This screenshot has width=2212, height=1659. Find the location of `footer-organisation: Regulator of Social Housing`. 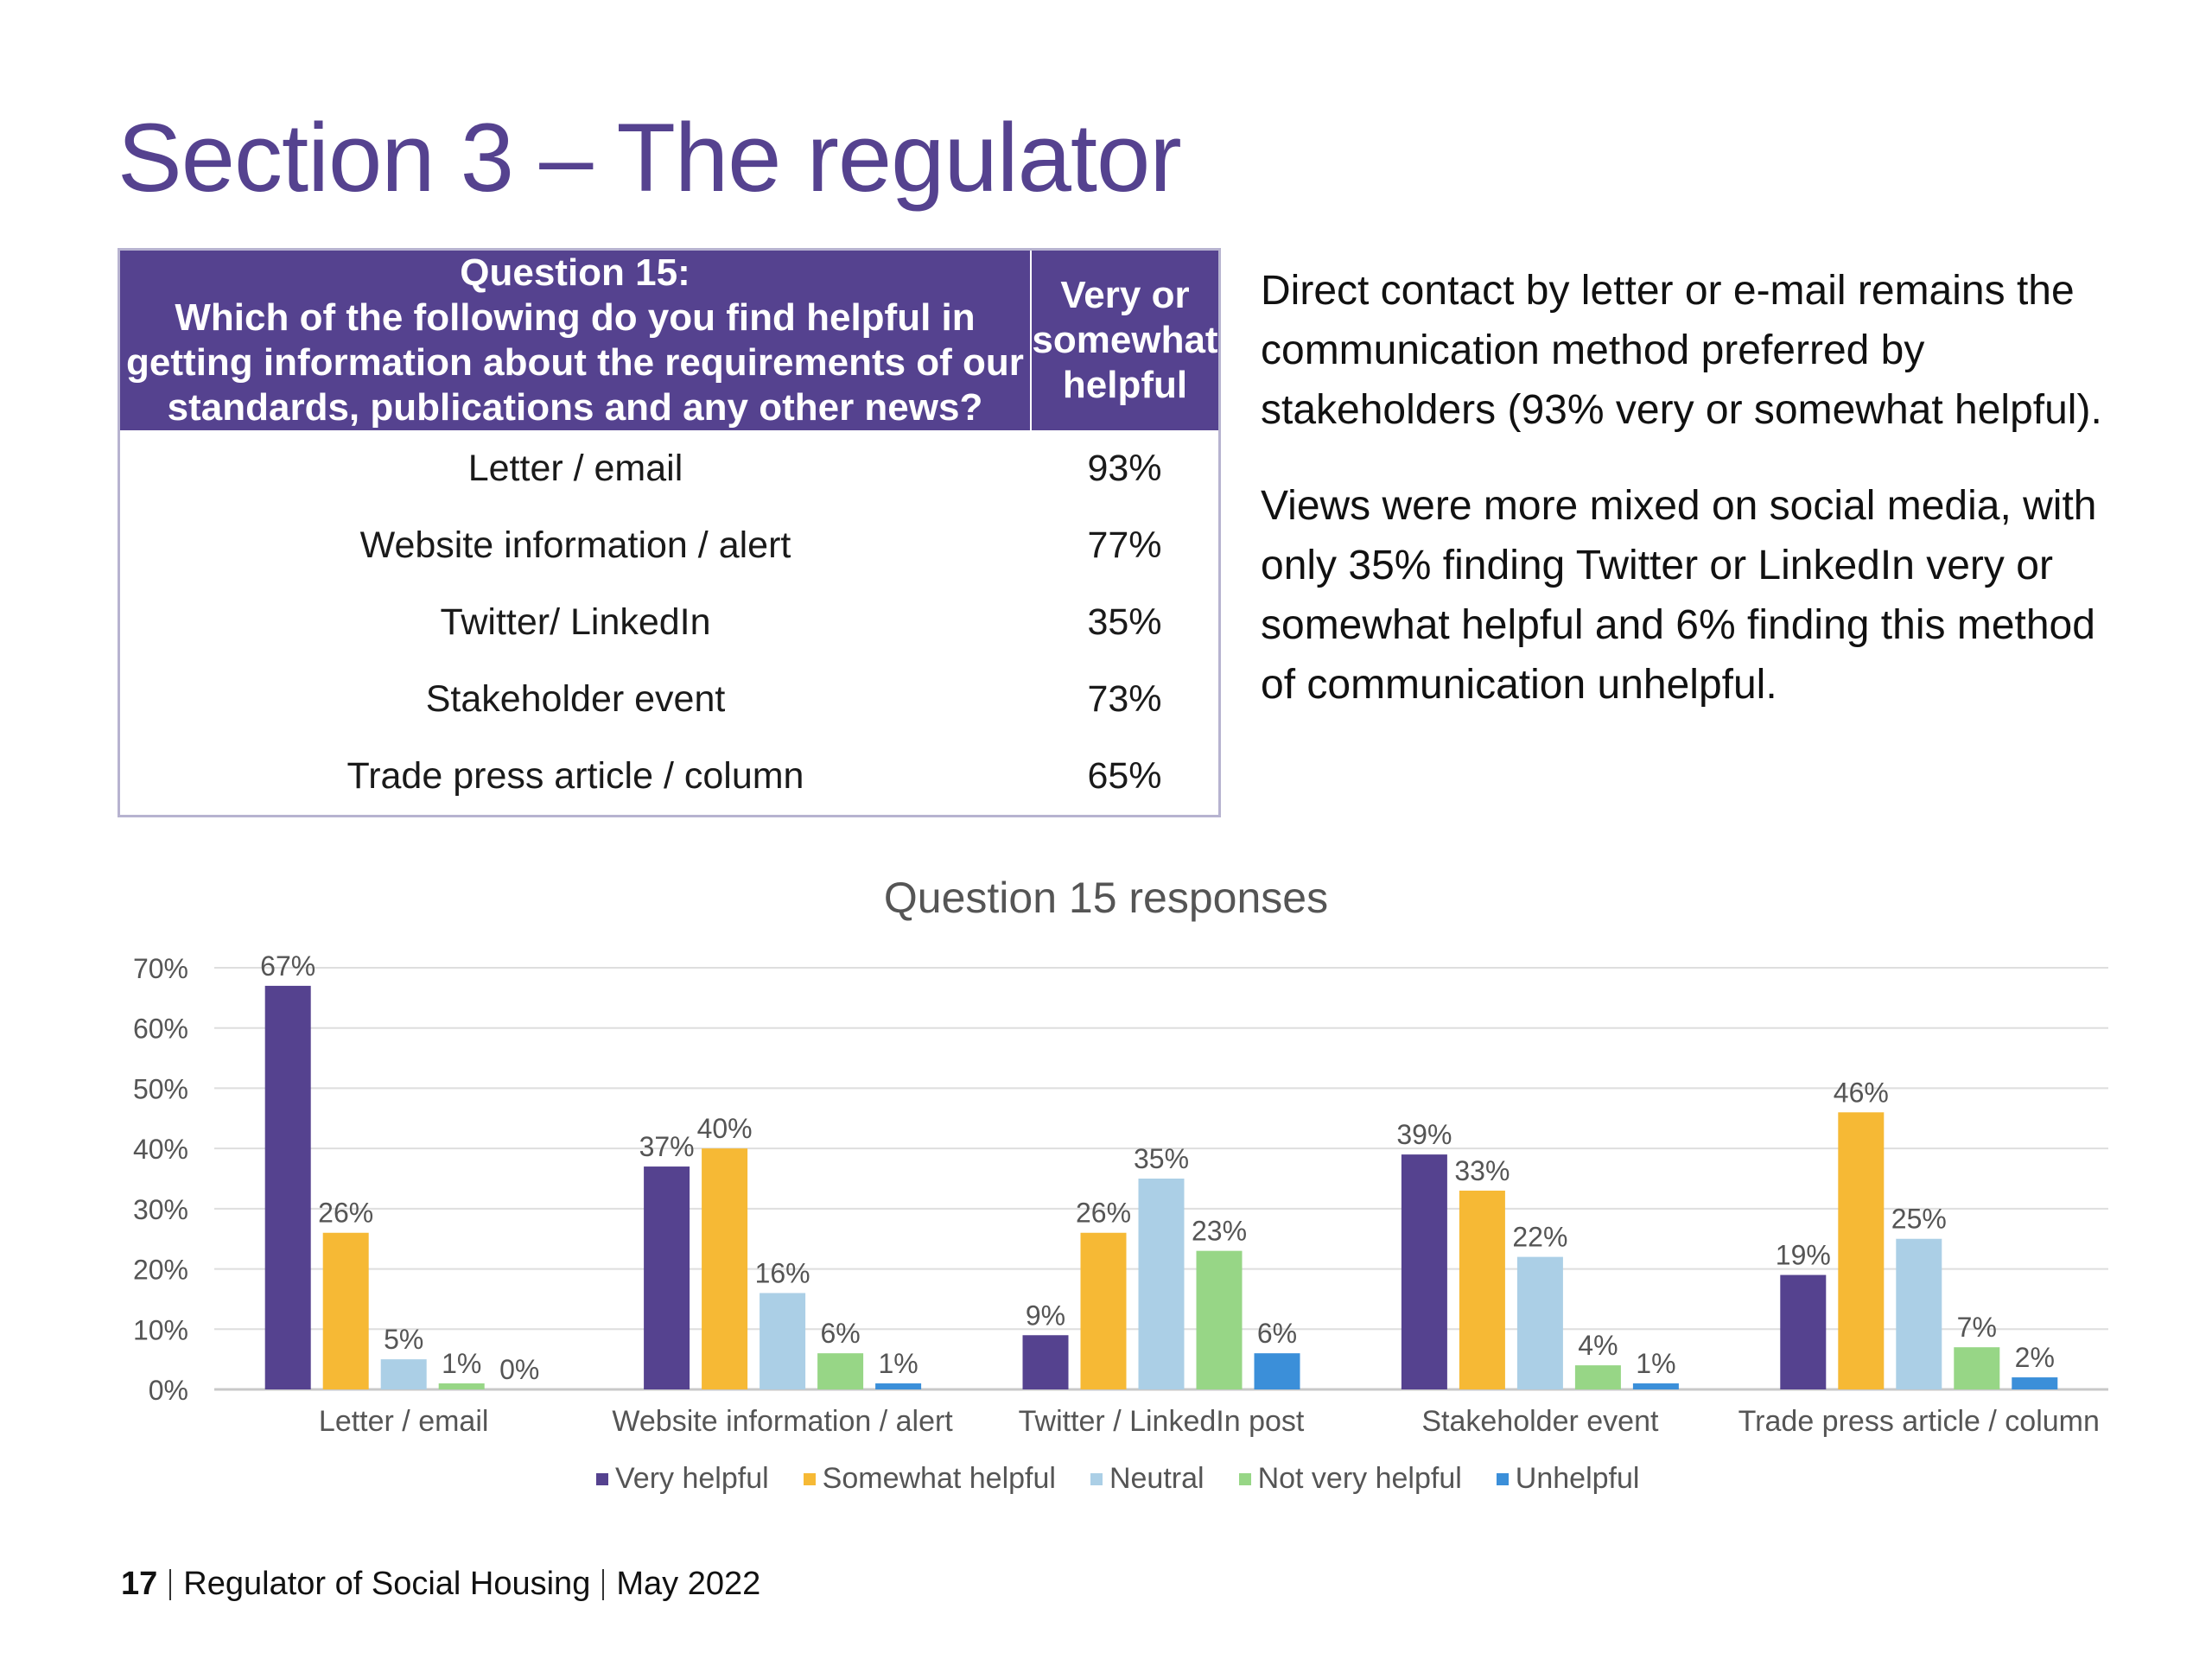

footer-organisation: Regulator of Social Housing is located at coordinates (387, 1584).